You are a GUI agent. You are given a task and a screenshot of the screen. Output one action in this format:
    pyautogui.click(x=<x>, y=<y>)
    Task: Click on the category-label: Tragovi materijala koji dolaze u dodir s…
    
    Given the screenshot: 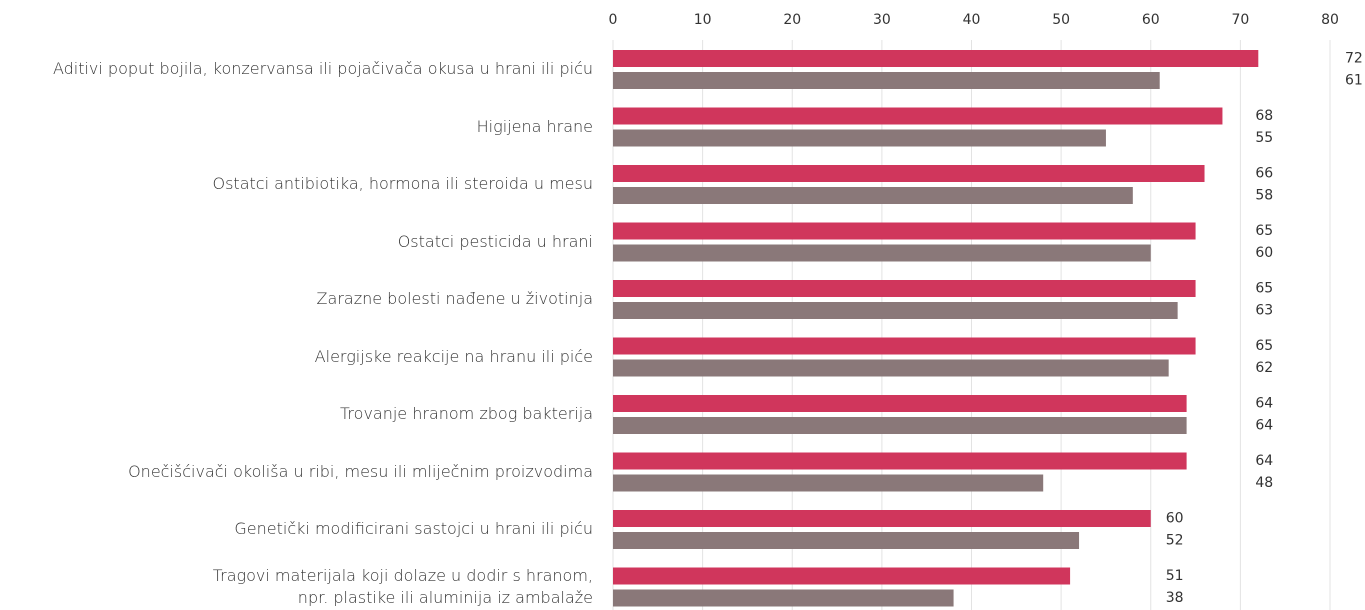 What is the action you would take?
    pyautogui.click(x=402, y=586)
    